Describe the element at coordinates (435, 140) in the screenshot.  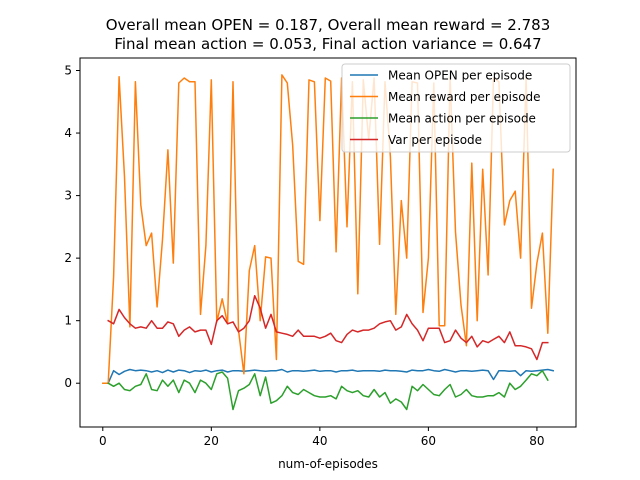
I see `legend-label-3: Var per episode` at that location.